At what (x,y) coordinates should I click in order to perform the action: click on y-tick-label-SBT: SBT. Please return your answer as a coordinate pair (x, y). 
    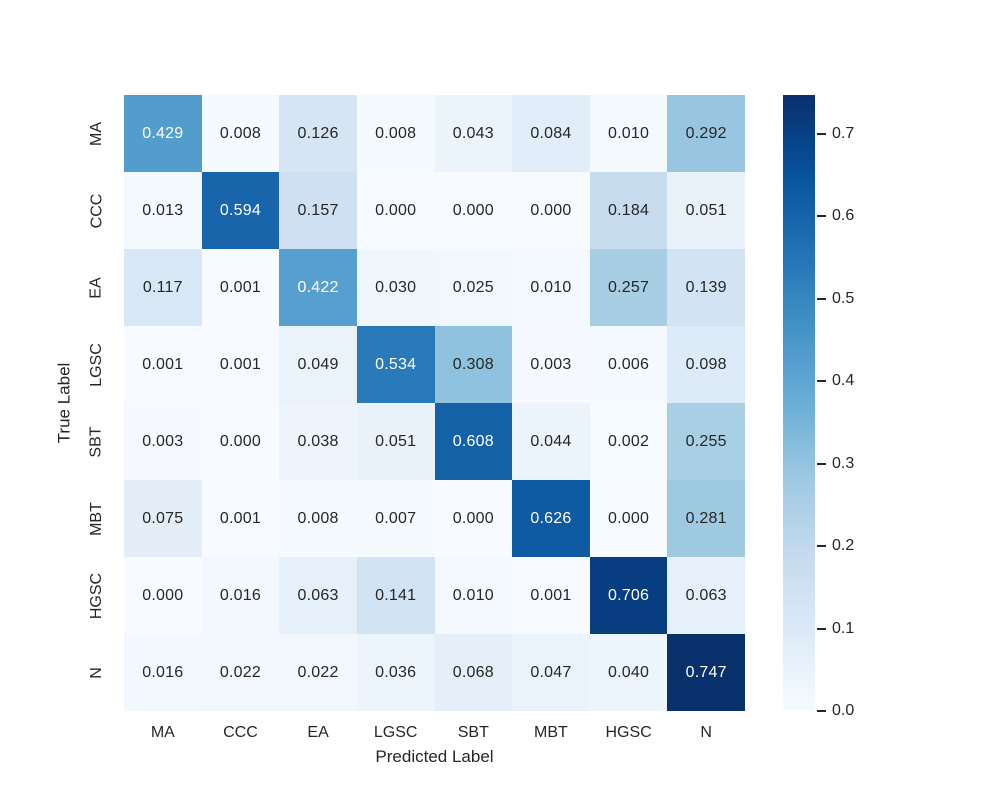
    Looking at the image, I should click on (97, 441).